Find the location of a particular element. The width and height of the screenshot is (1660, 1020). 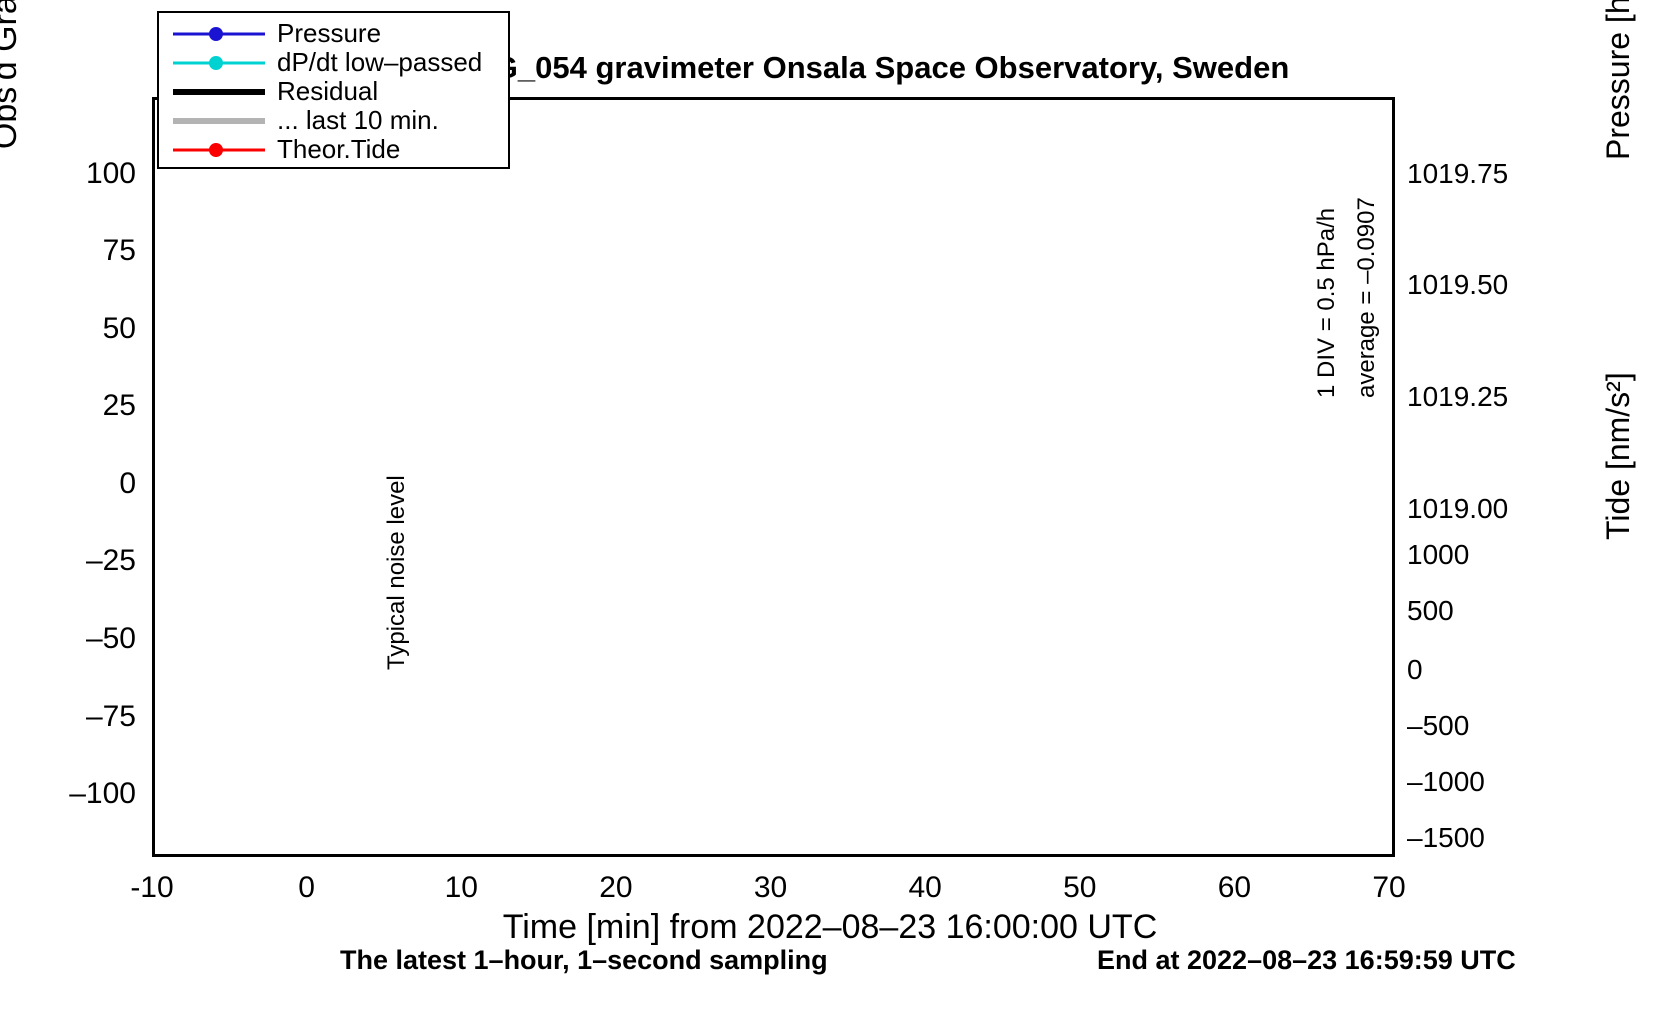

legend-item-label: dP/dt low–passed is located at coordinates (380, 62).